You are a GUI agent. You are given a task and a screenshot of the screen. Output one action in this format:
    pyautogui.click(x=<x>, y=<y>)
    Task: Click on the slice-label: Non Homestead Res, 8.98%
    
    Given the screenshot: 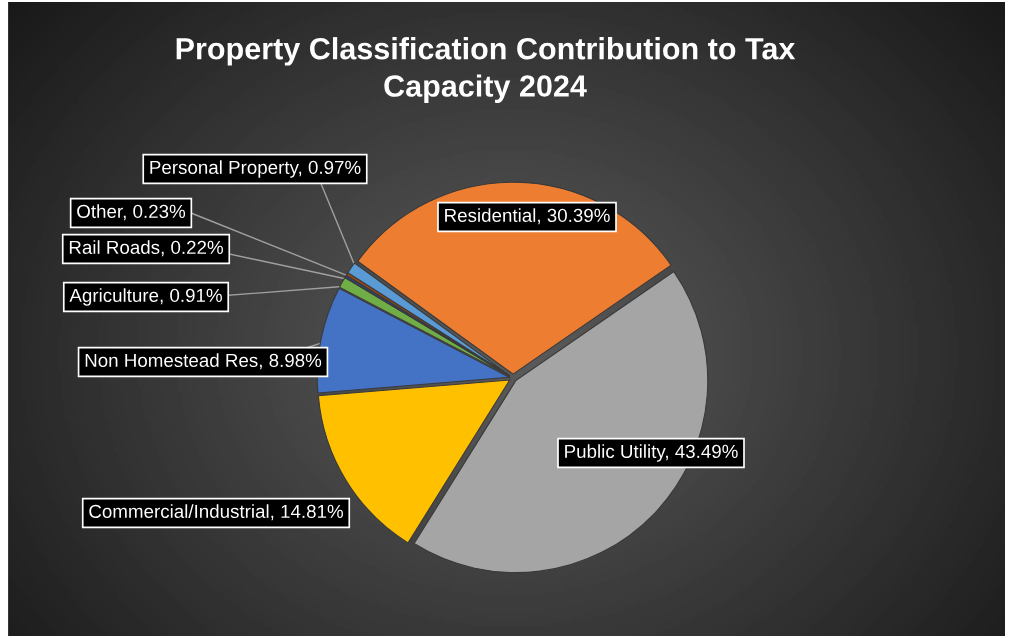 What is the action you would take?
    pyautogui.click(x=203, y=361)
    